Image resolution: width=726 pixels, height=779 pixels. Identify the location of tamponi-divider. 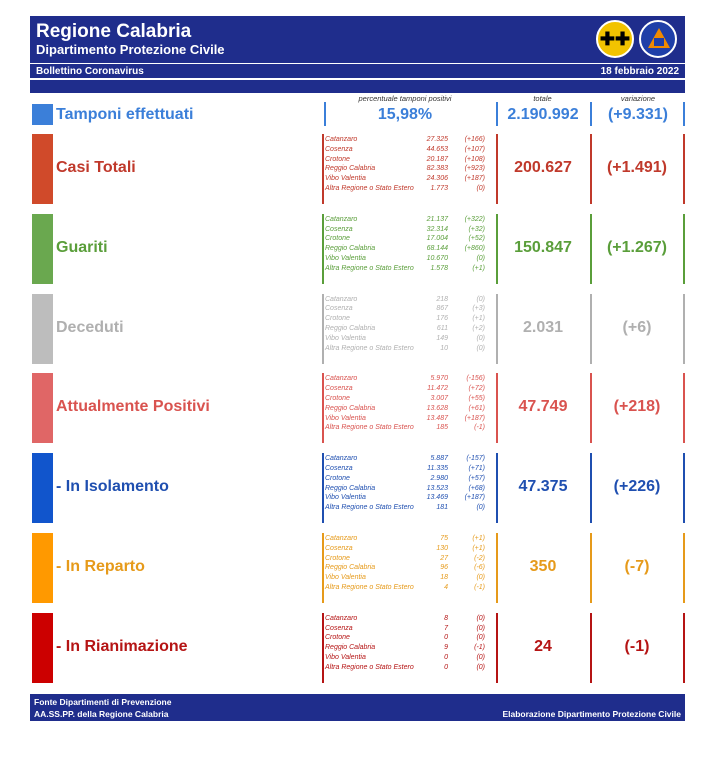
(591, 114).